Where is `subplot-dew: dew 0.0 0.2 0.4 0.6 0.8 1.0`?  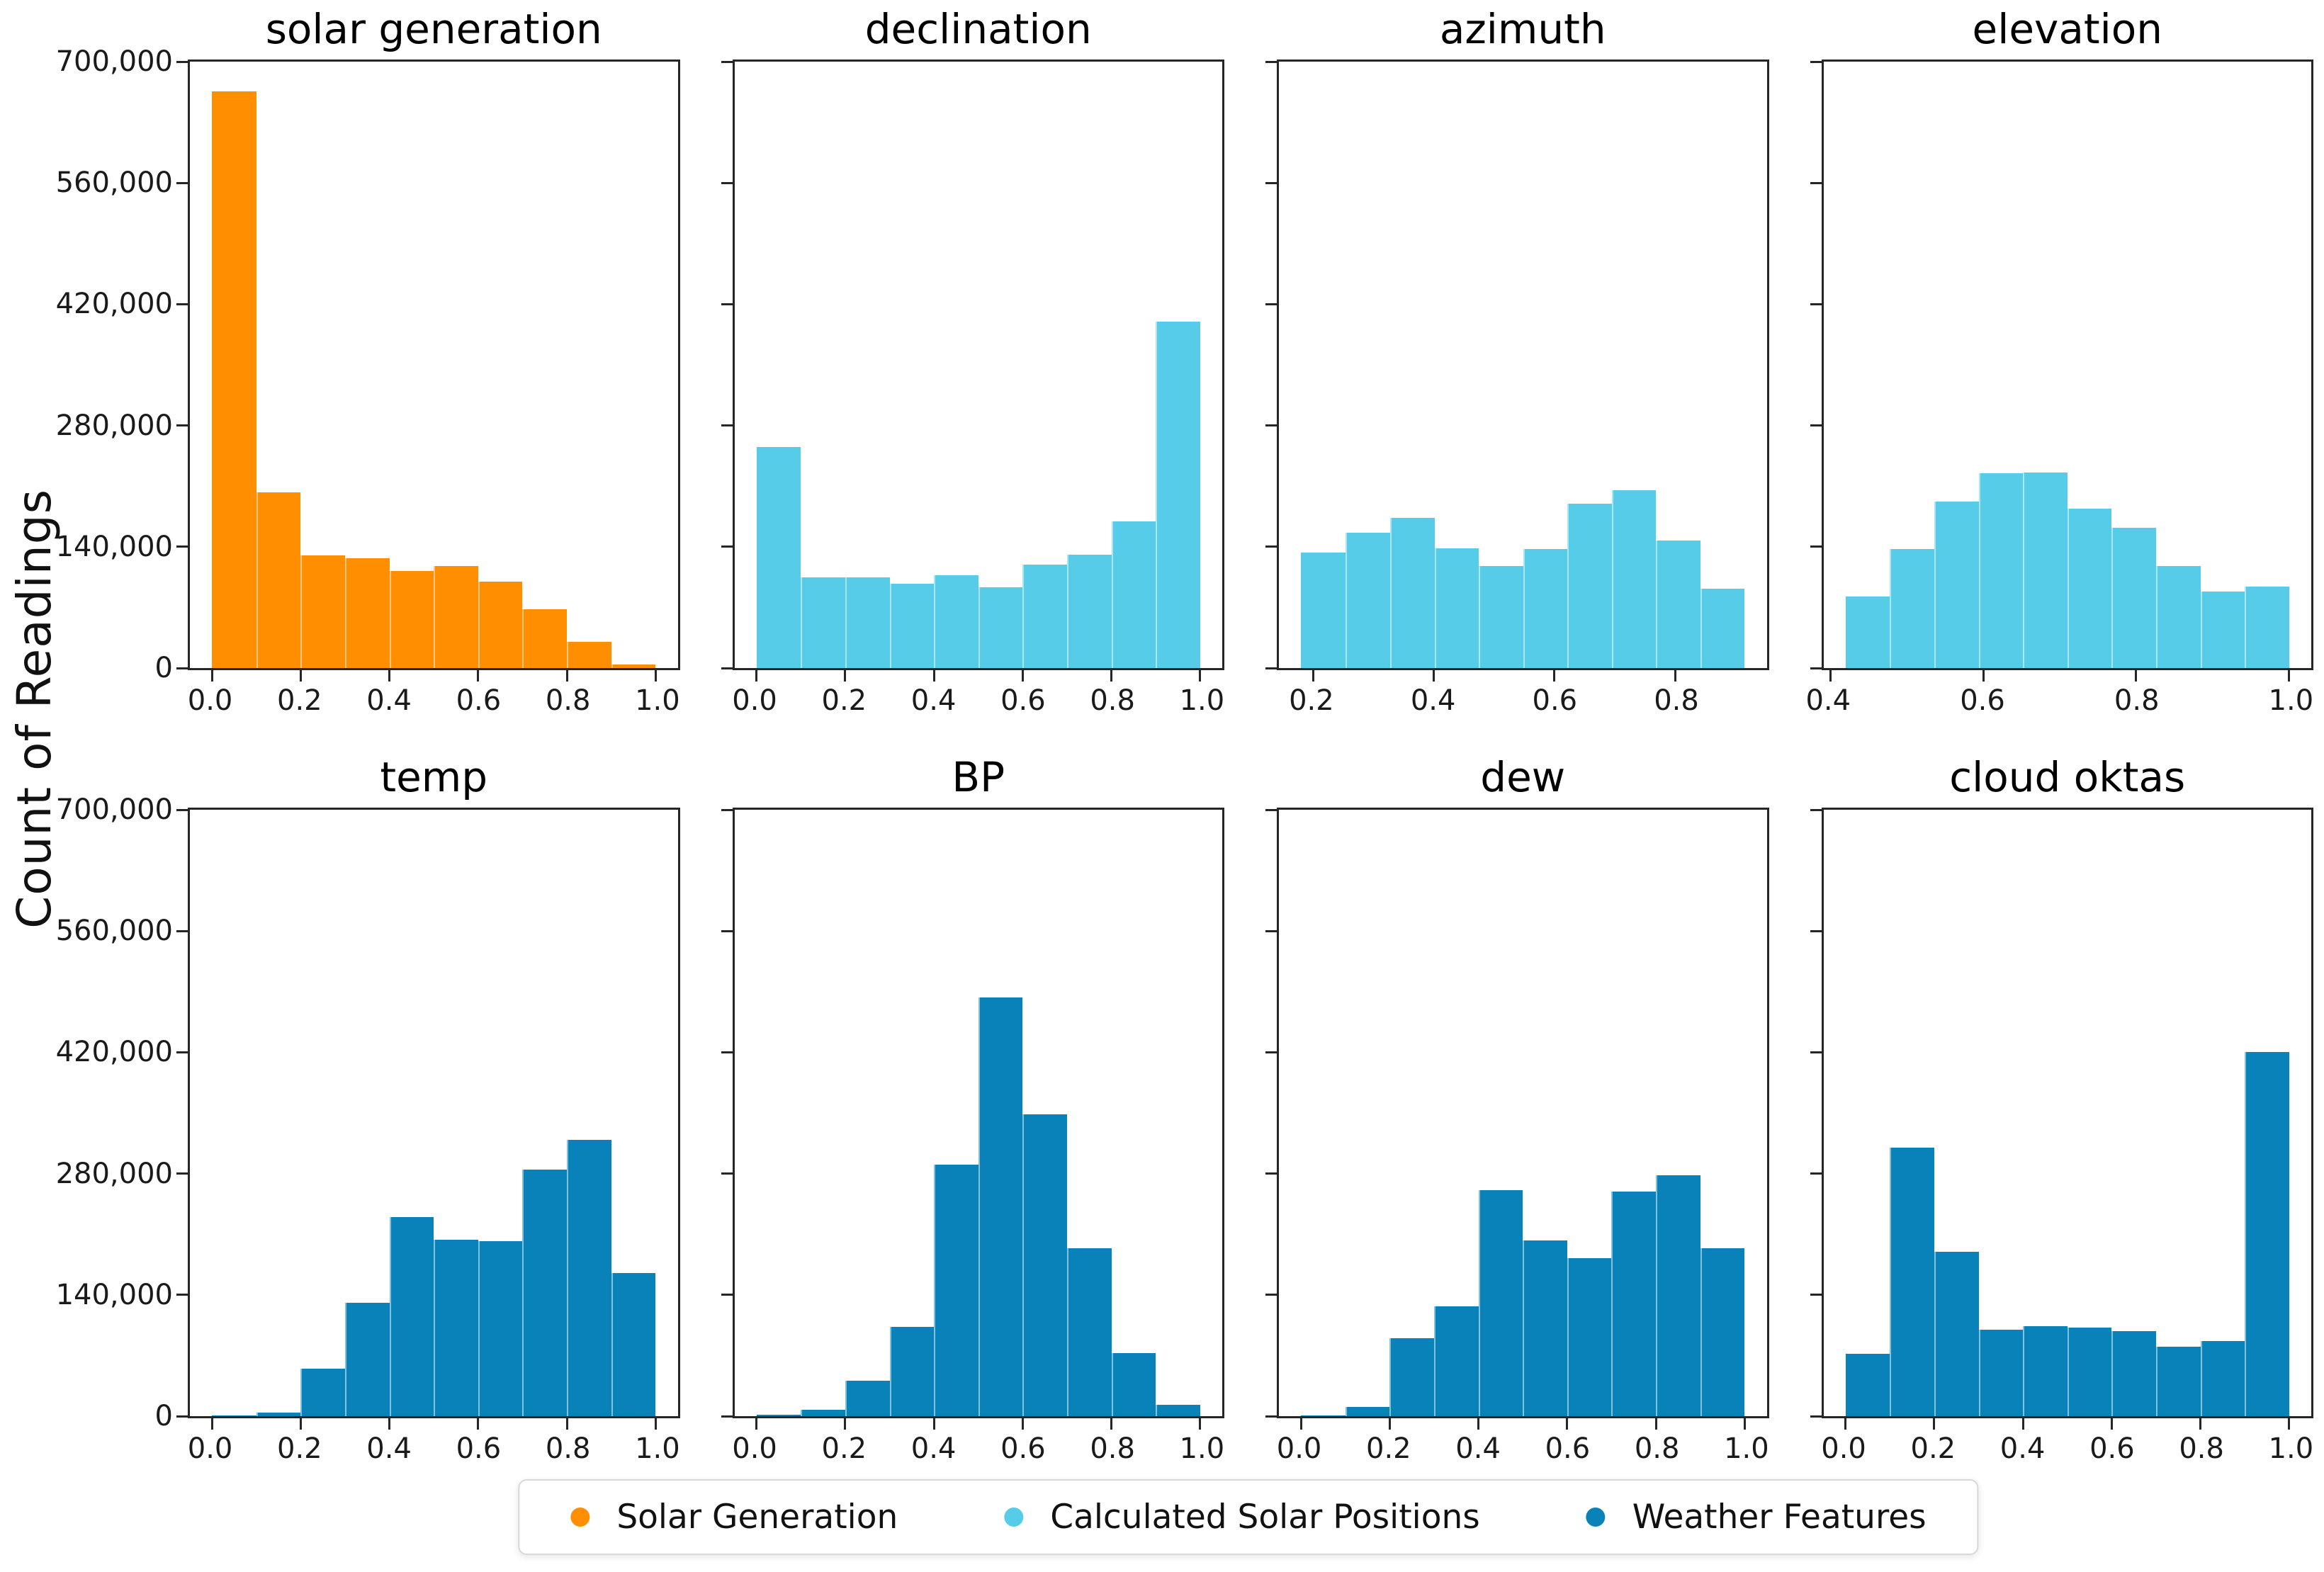 subplot-dew: dew 0.0 0.2 0.4 0.6 0.8 1.0 is located at coordinates (1517, 1108).